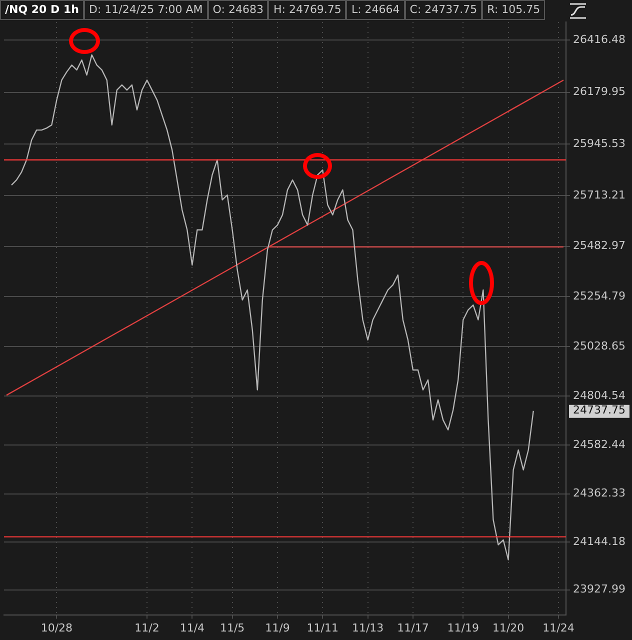 The image size is (632, 640). What do you see at coordinates (147, 627) in the screenshot?
I see `x-tick-label: 11/2` at bounding box center [147, 627].